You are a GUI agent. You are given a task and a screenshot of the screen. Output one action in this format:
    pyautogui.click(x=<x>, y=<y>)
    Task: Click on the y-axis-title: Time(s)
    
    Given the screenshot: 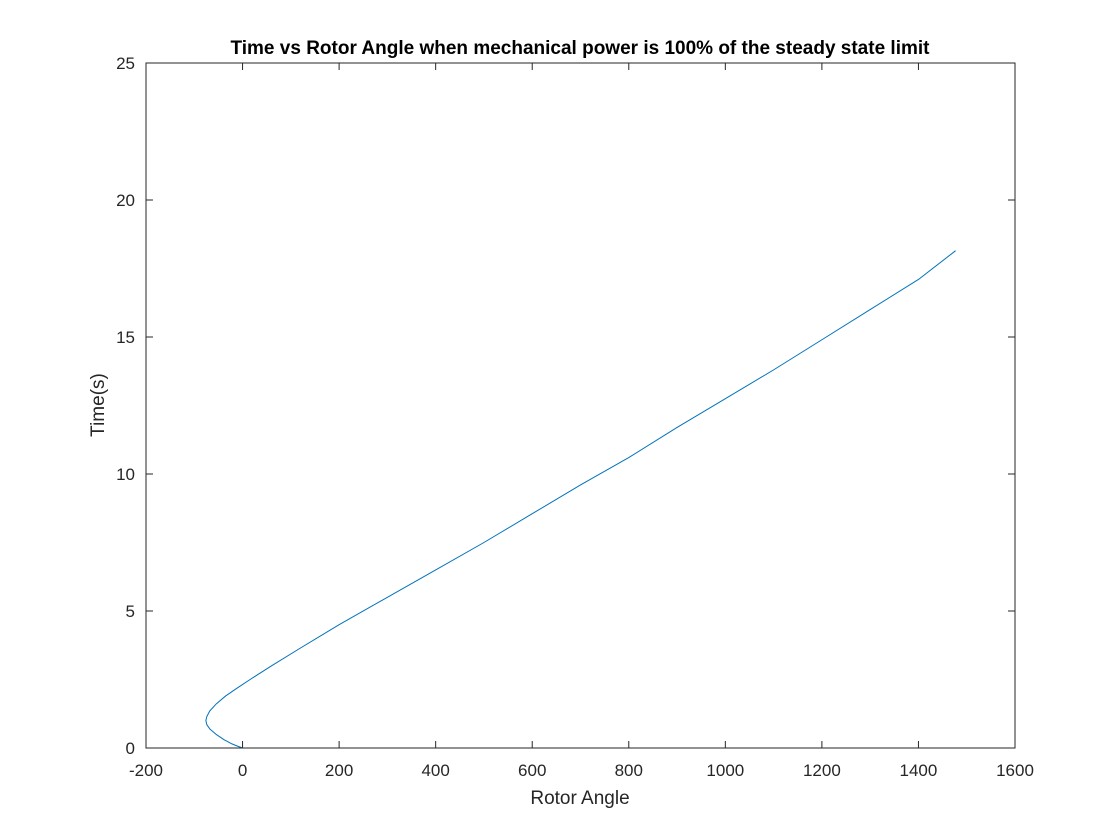 What is the action you would take?
    pyautogui.click(x=98, y=405)
    